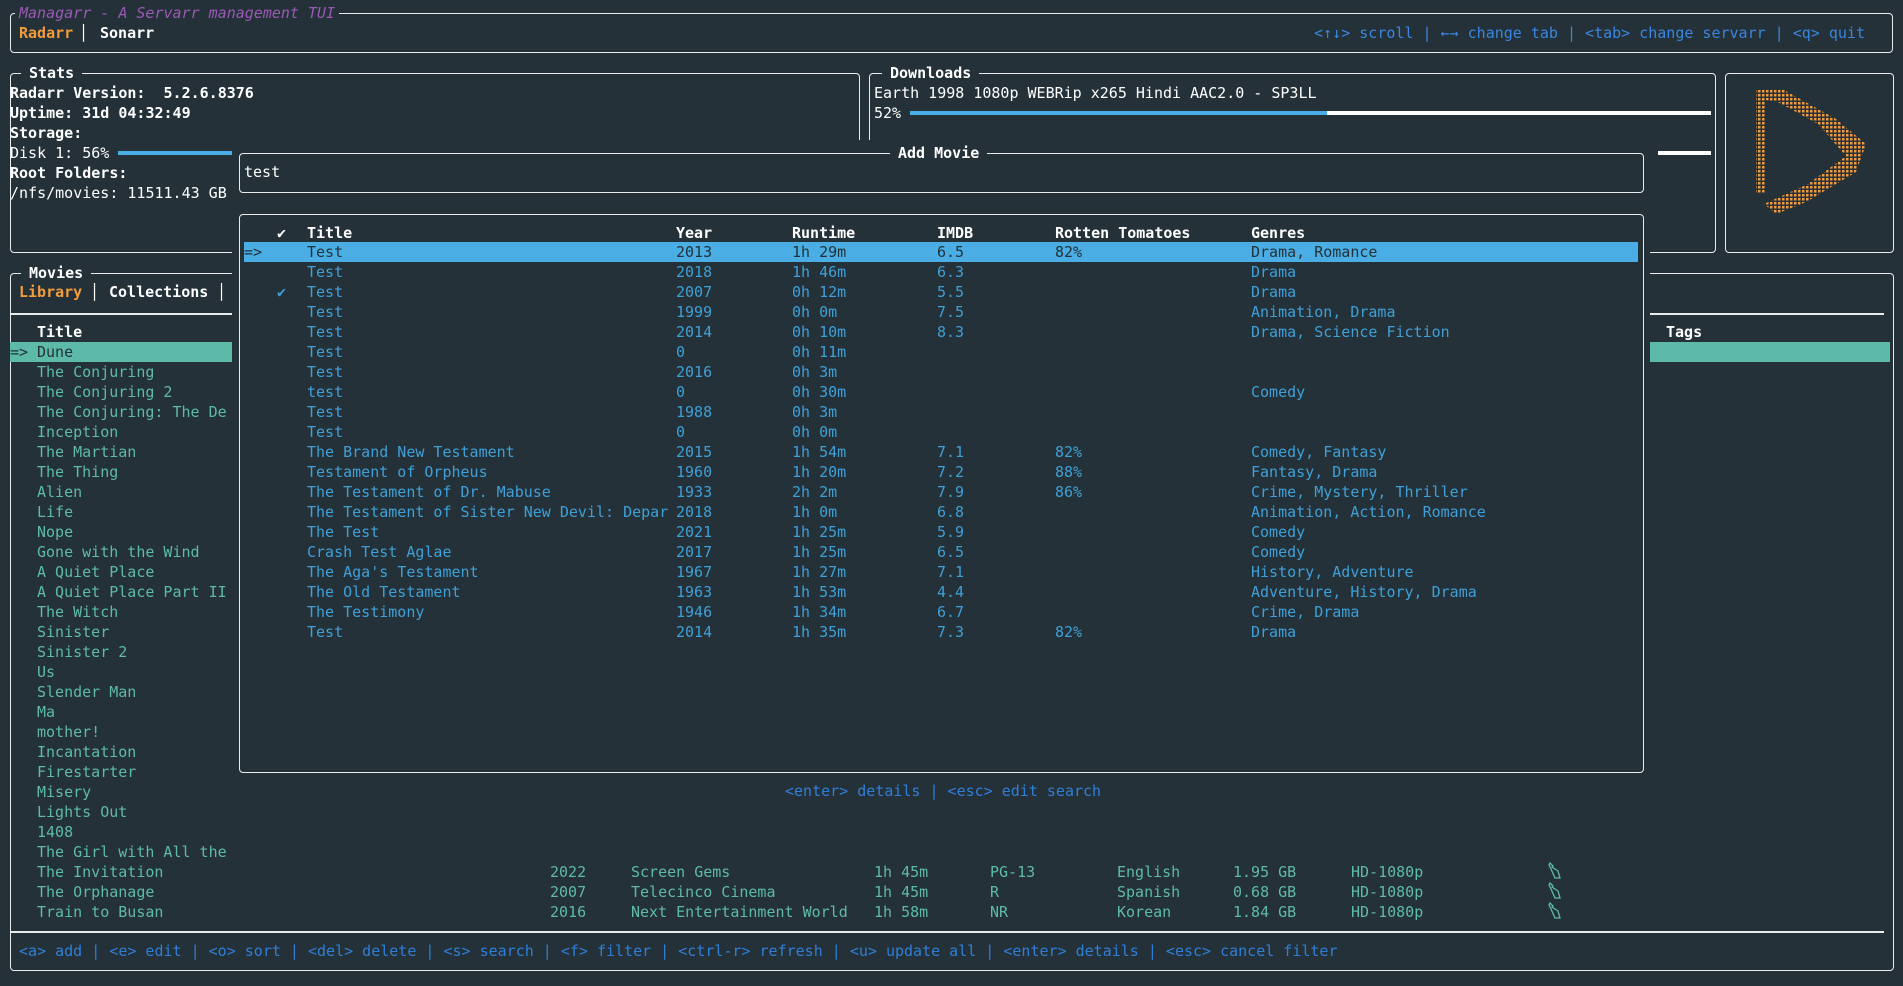  I want to click on tag-icon, so click(1555, 873).